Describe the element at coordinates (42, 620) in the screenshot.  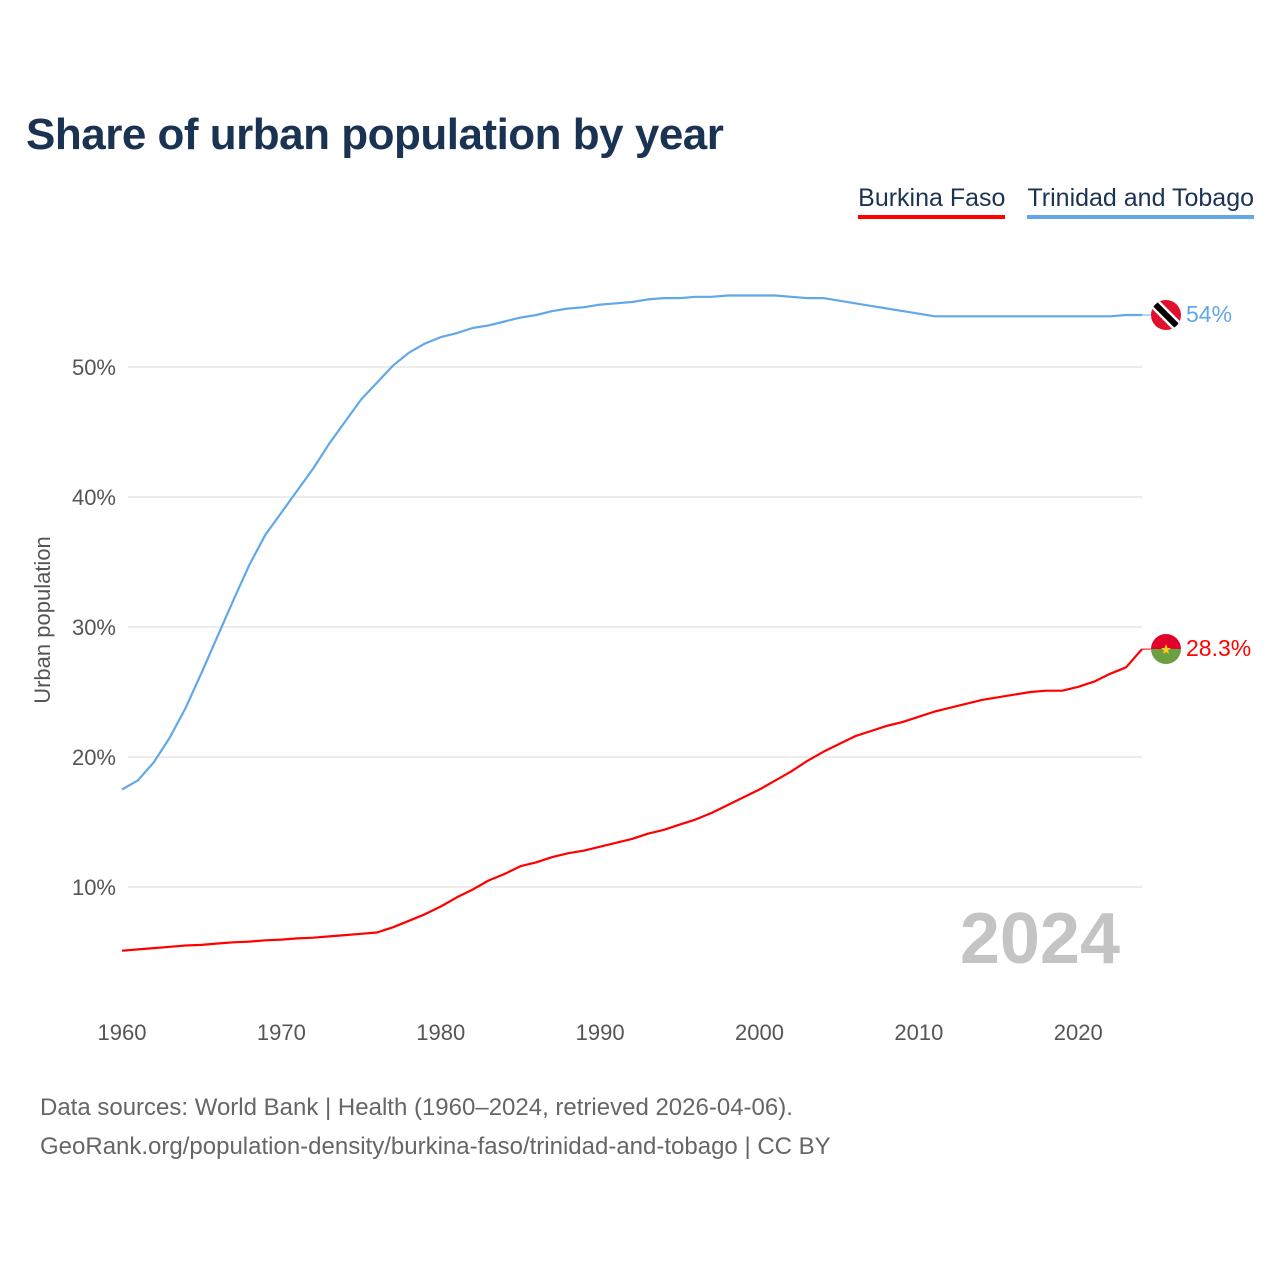
I see `y-axis-label: Urban population` at that location.